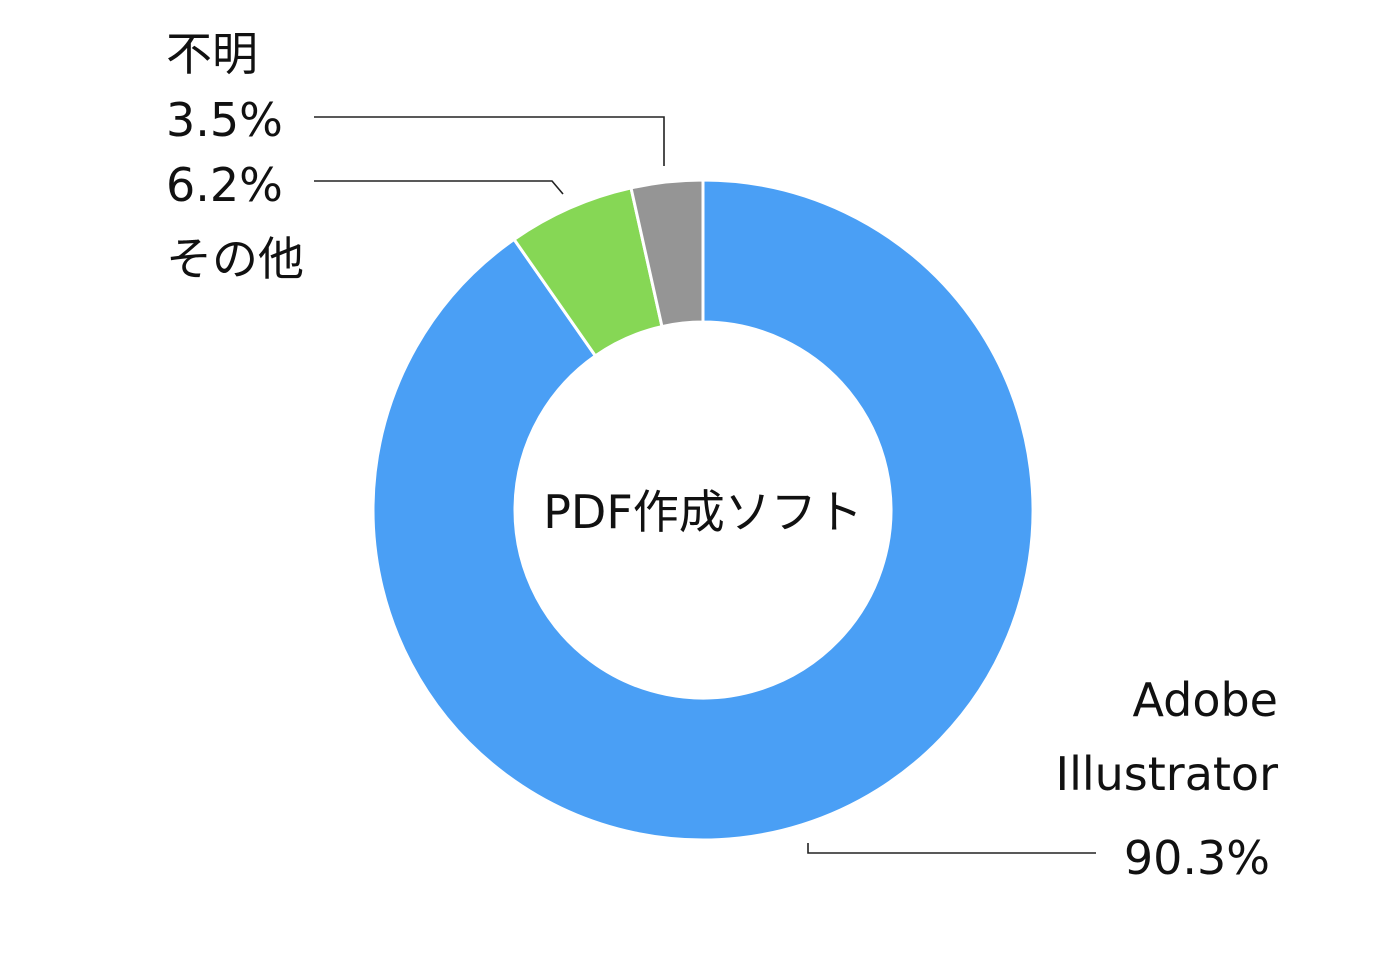 Image resolution: width=1400 pixels, height=972 pixels. Describe the element at coordinates (1167, 774) in the screenshot. I see `slice-label-adobe-line2: Illustrator` at that location.